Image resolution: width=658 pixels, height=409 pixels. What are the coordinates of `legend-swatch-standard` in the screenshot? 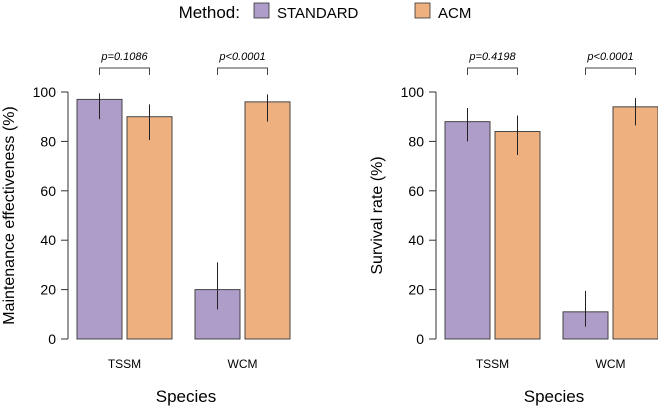 It's located at (261, 10).